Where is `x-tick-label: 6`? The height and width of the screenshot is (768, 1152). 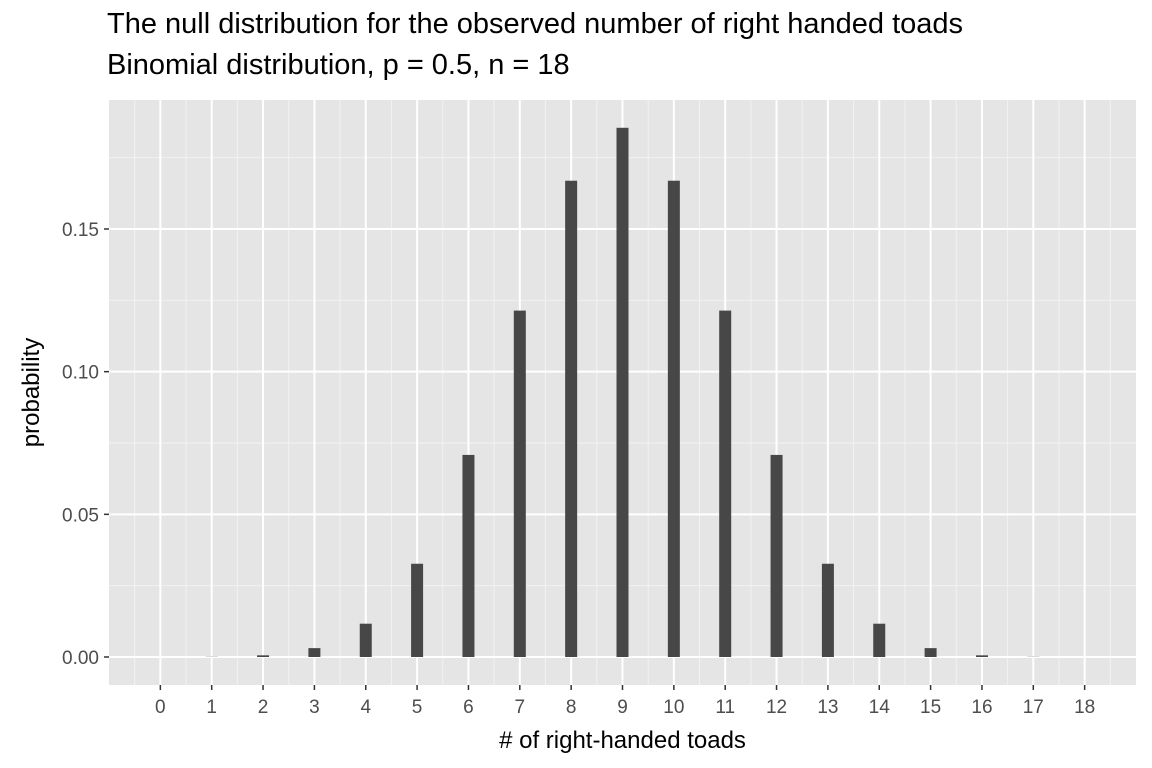 x-tick-label: 6 is located at coordinates (468, 707).